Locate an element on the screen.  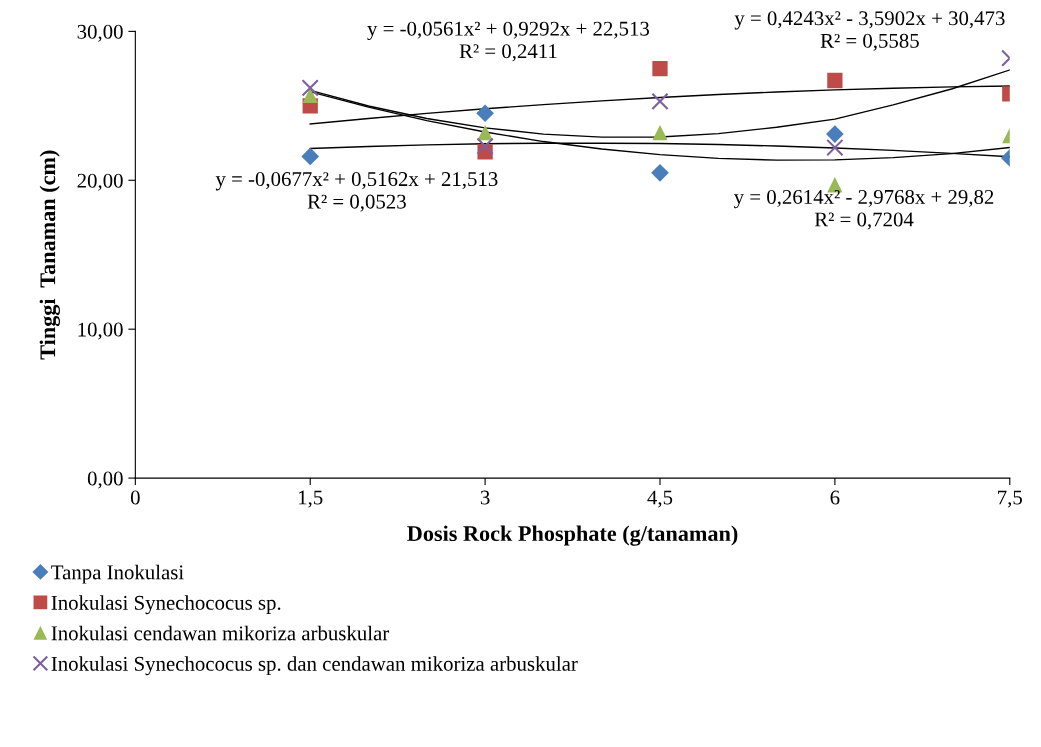
legend-label: Tanpa Inokulasi is located at coordinates (117, 574).